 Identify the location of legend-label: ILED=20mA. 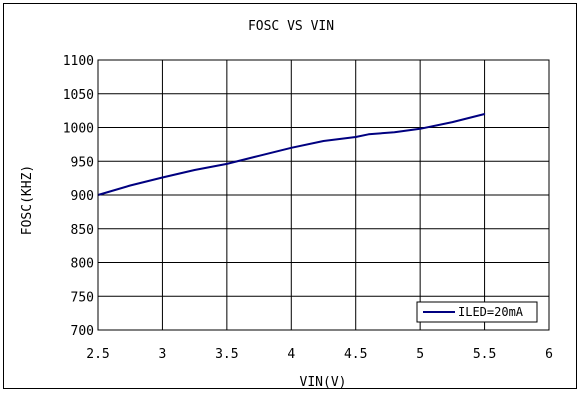
(491, 312).